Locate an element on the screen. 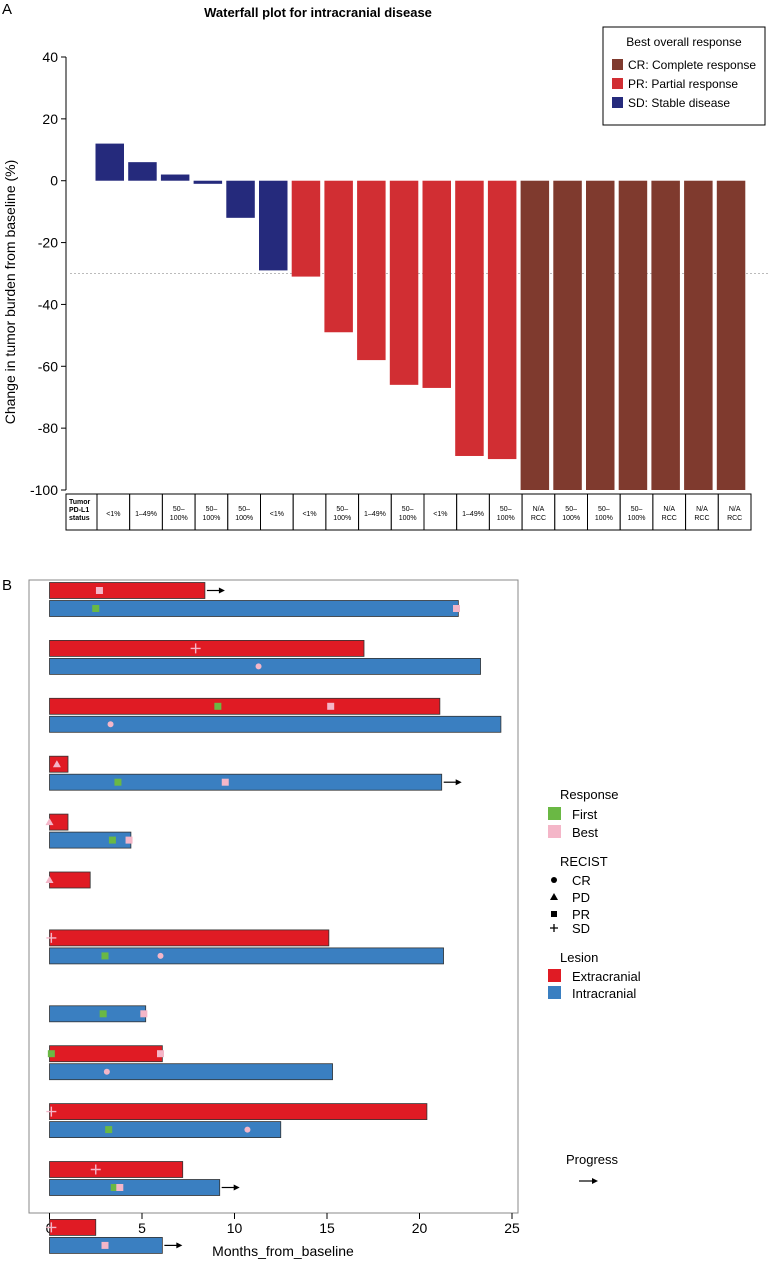  legend-pd-triangle-icon is located at coordinates (554, 896).